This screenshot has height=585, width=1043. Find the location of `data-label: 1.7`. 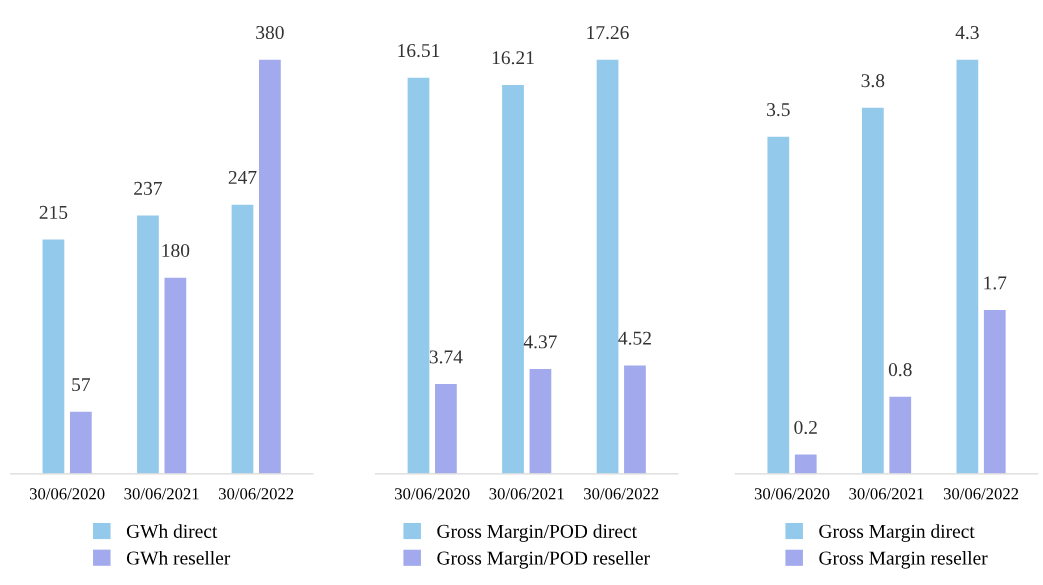

data-label: 1.7 is located at coordinates (995, 283).